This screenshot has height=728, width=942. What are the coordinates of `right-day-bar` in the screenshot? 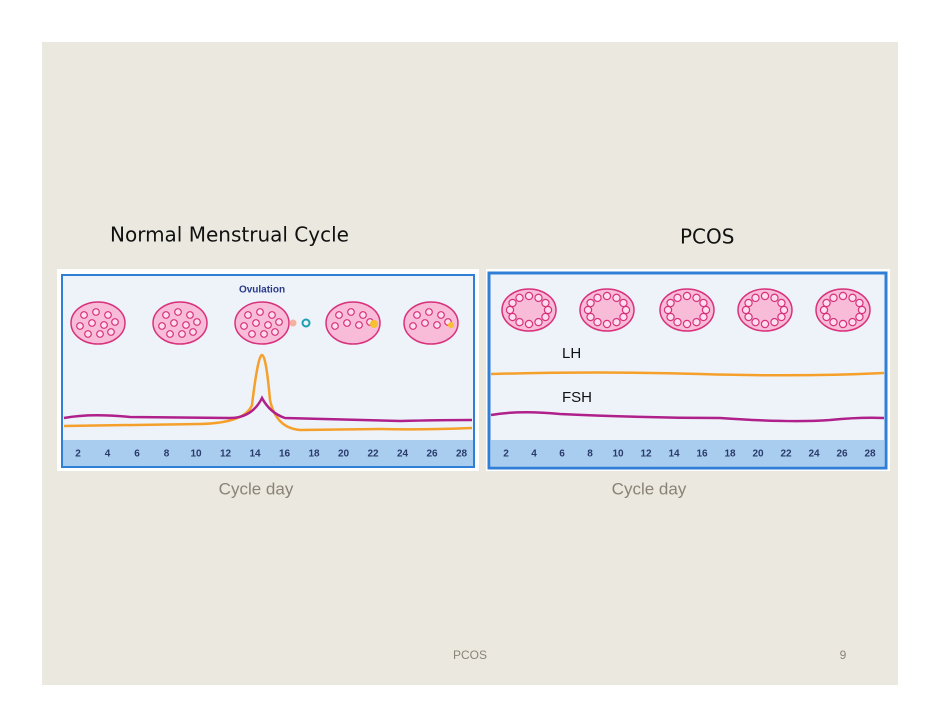 It's located at (687, 453).